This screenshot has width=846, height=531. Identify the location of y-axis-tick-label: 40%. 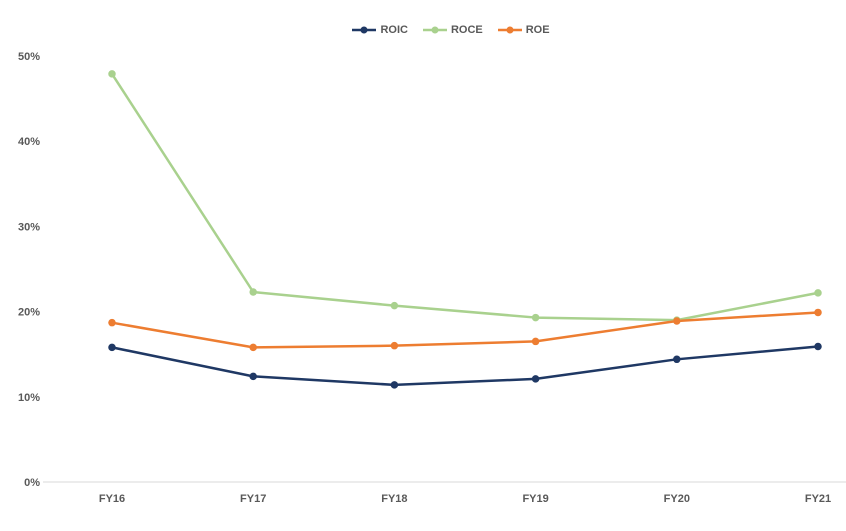
(29, 142).